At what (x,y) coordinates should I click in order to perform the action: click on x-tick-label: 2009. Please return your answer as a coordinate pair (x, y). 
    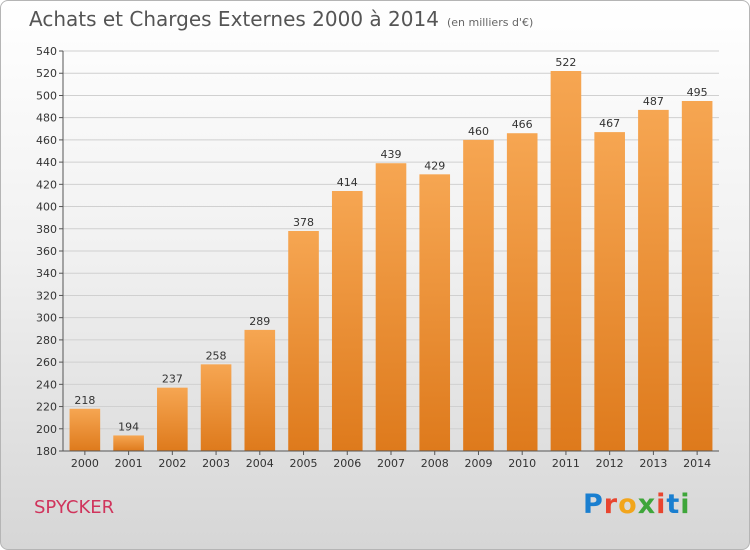
    Looking at the image, I should click on (478, 463).